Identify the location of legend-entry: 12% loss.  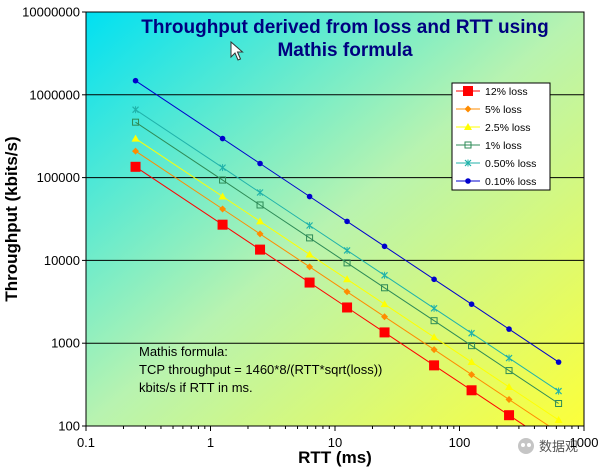
(492, 92).